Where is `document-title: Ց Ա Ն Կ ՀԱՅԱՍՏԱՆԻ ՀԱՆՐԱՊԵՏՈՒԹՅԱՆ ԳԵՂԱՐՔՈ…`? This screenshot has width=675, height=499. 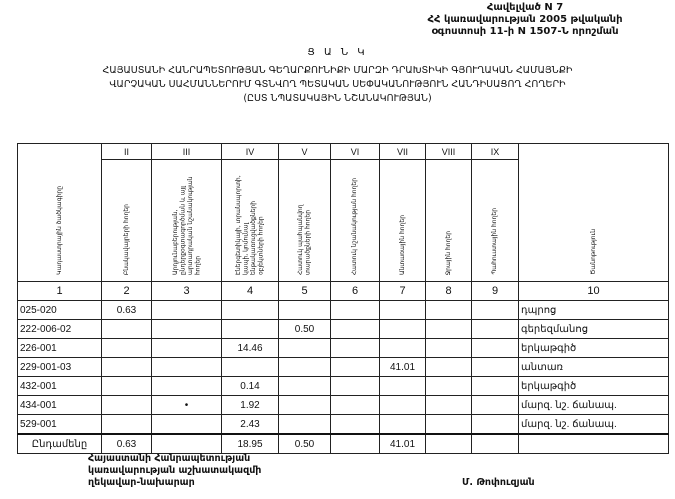 document-title: Ց Ա Ն Կ ՀԱՅԱՍՏԱՆԻ ՀԱՆՐԱՊԵՏՈՒԹՅԱՆ ԳԵՂԱՐՔՈ… is located at coordinates (337, 76).